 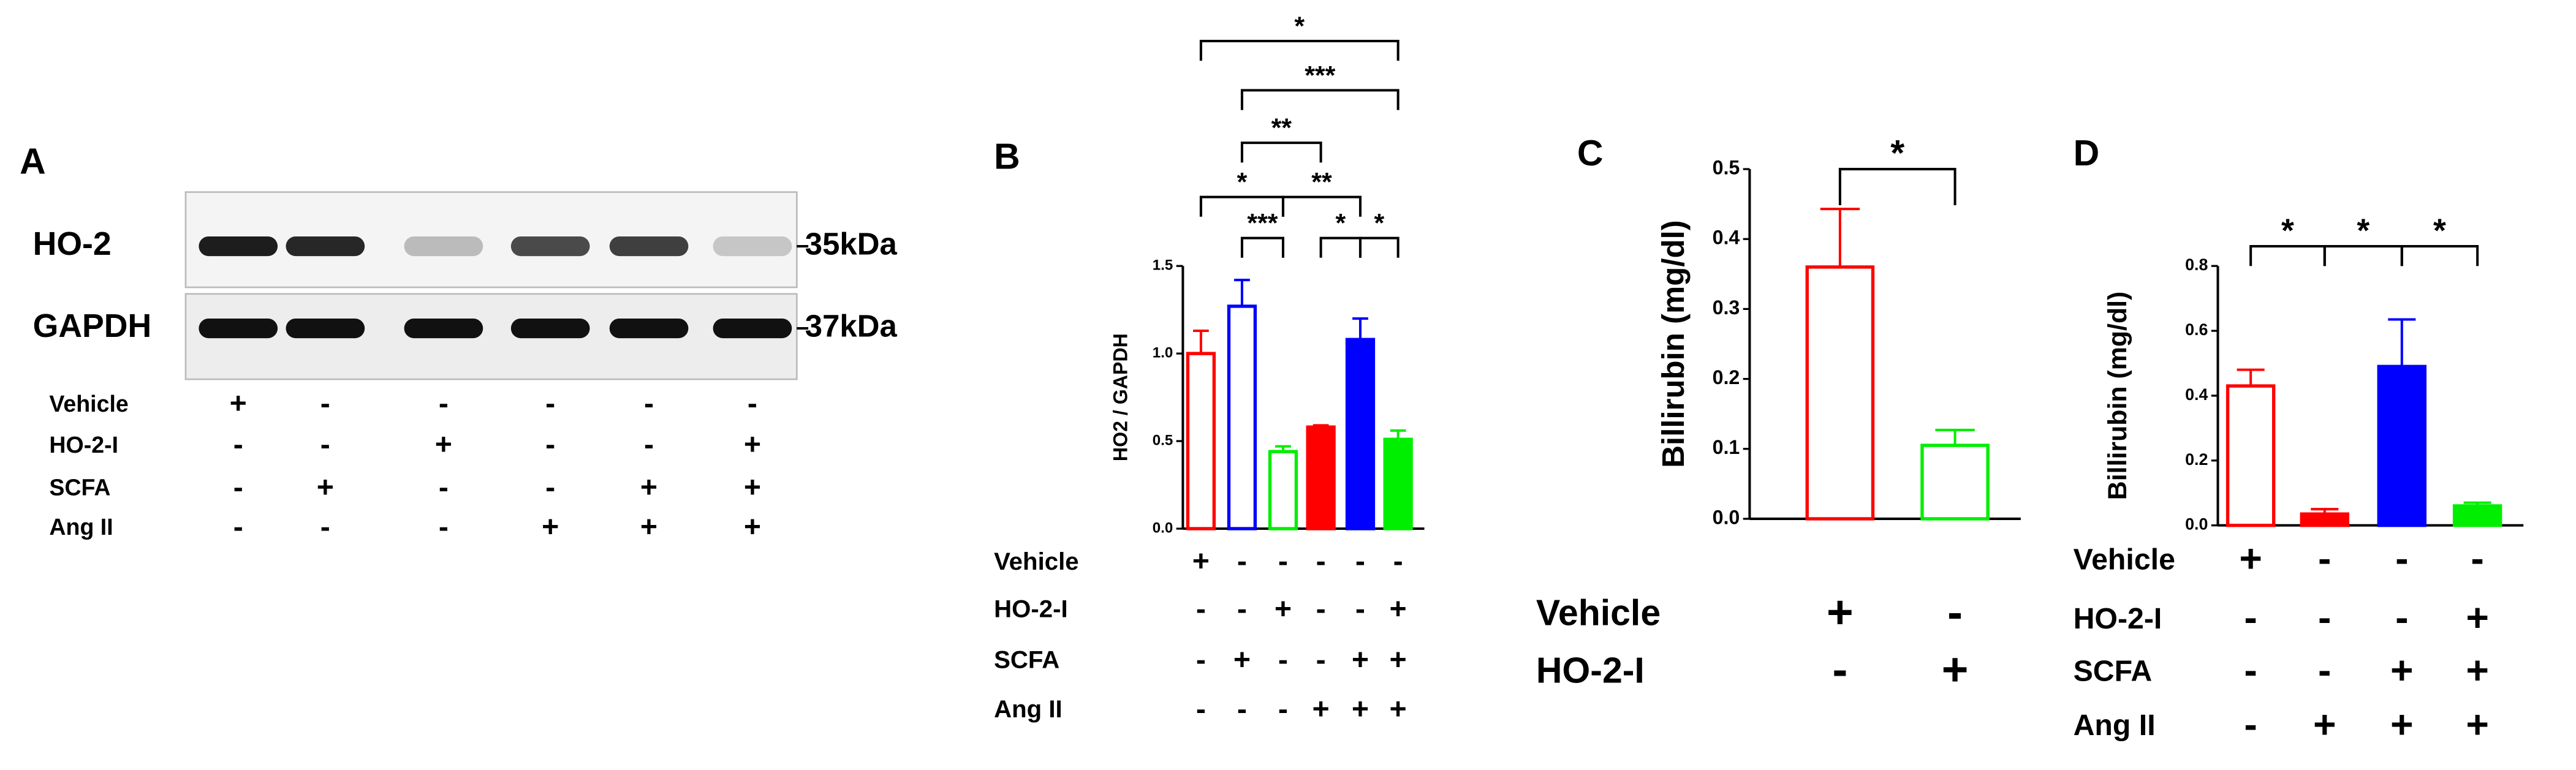 I want to click on significance-label: ***, so click(x=1320, y=75).